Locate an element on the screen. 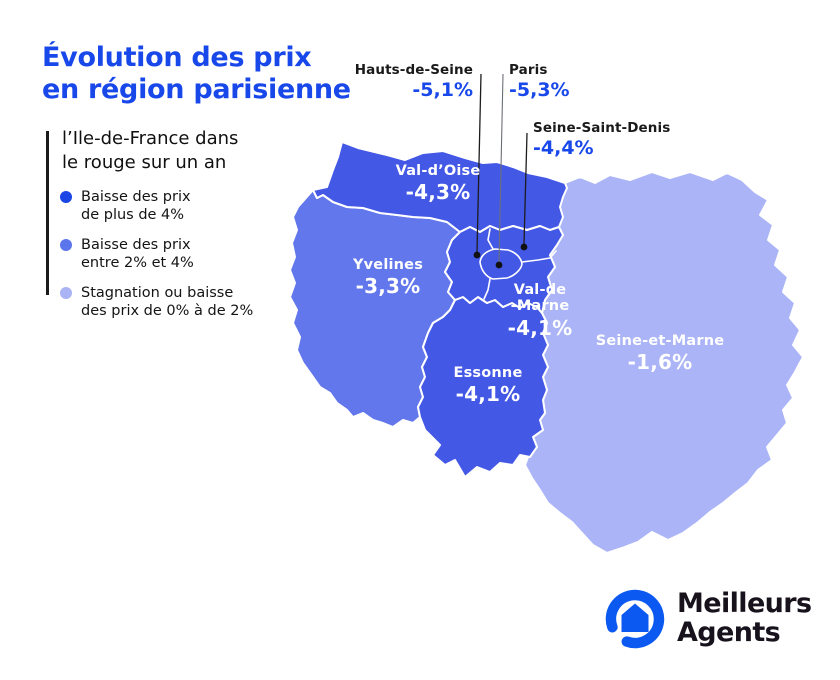 The image size is (840, 680). legend-label-dark-line2: de plus de 4% is located at coordinates (133, 215).